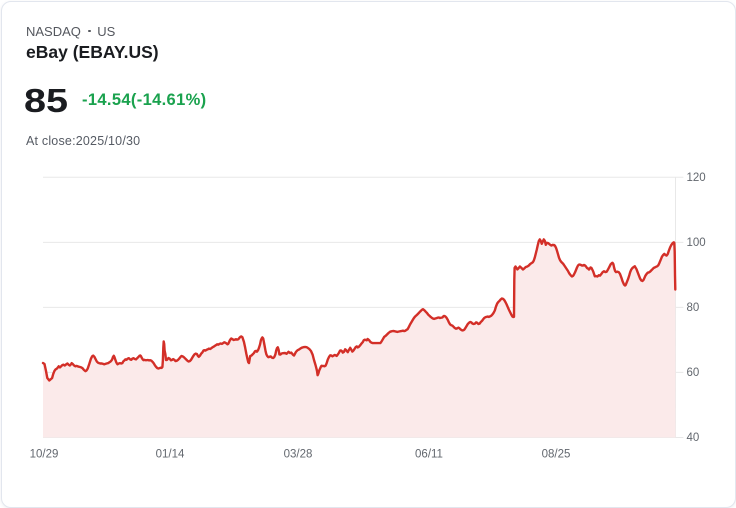 This screenshot has height=508, width=736. Describe the element at coordinates (429, 455) in the screenshot. I see `svg-text: 06/11` at that location.